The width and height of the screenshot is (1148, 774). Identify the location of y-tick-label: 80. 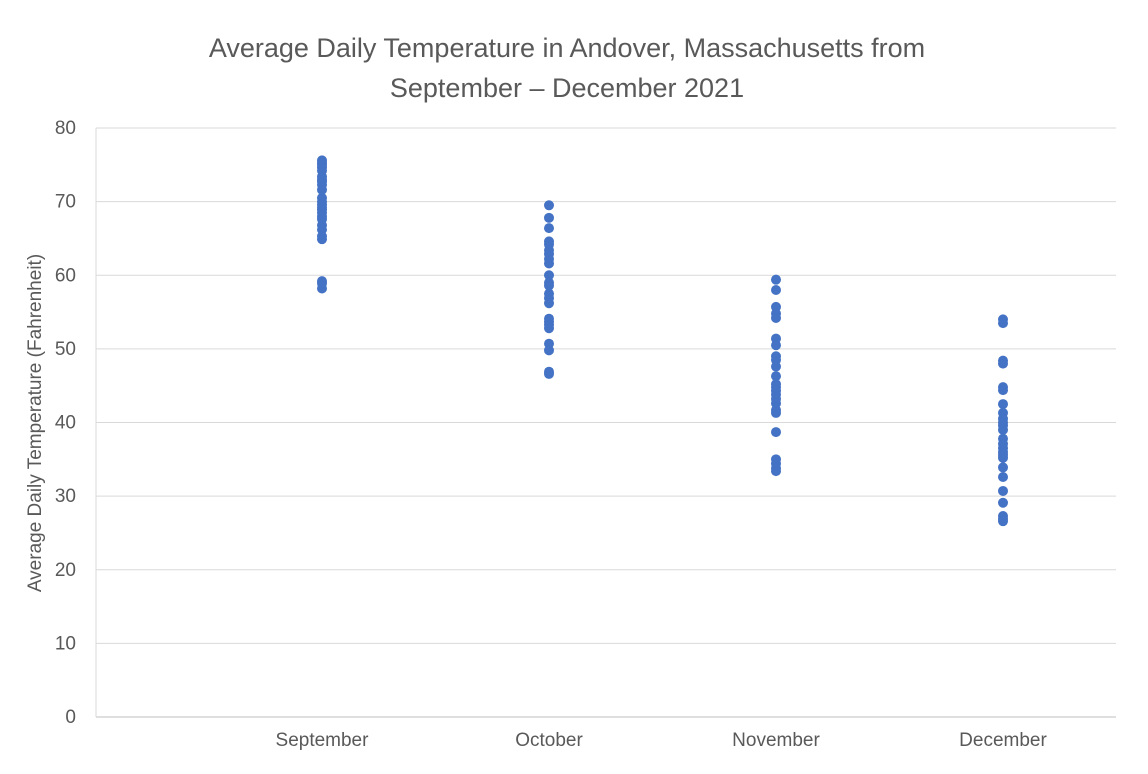
(65, 128).